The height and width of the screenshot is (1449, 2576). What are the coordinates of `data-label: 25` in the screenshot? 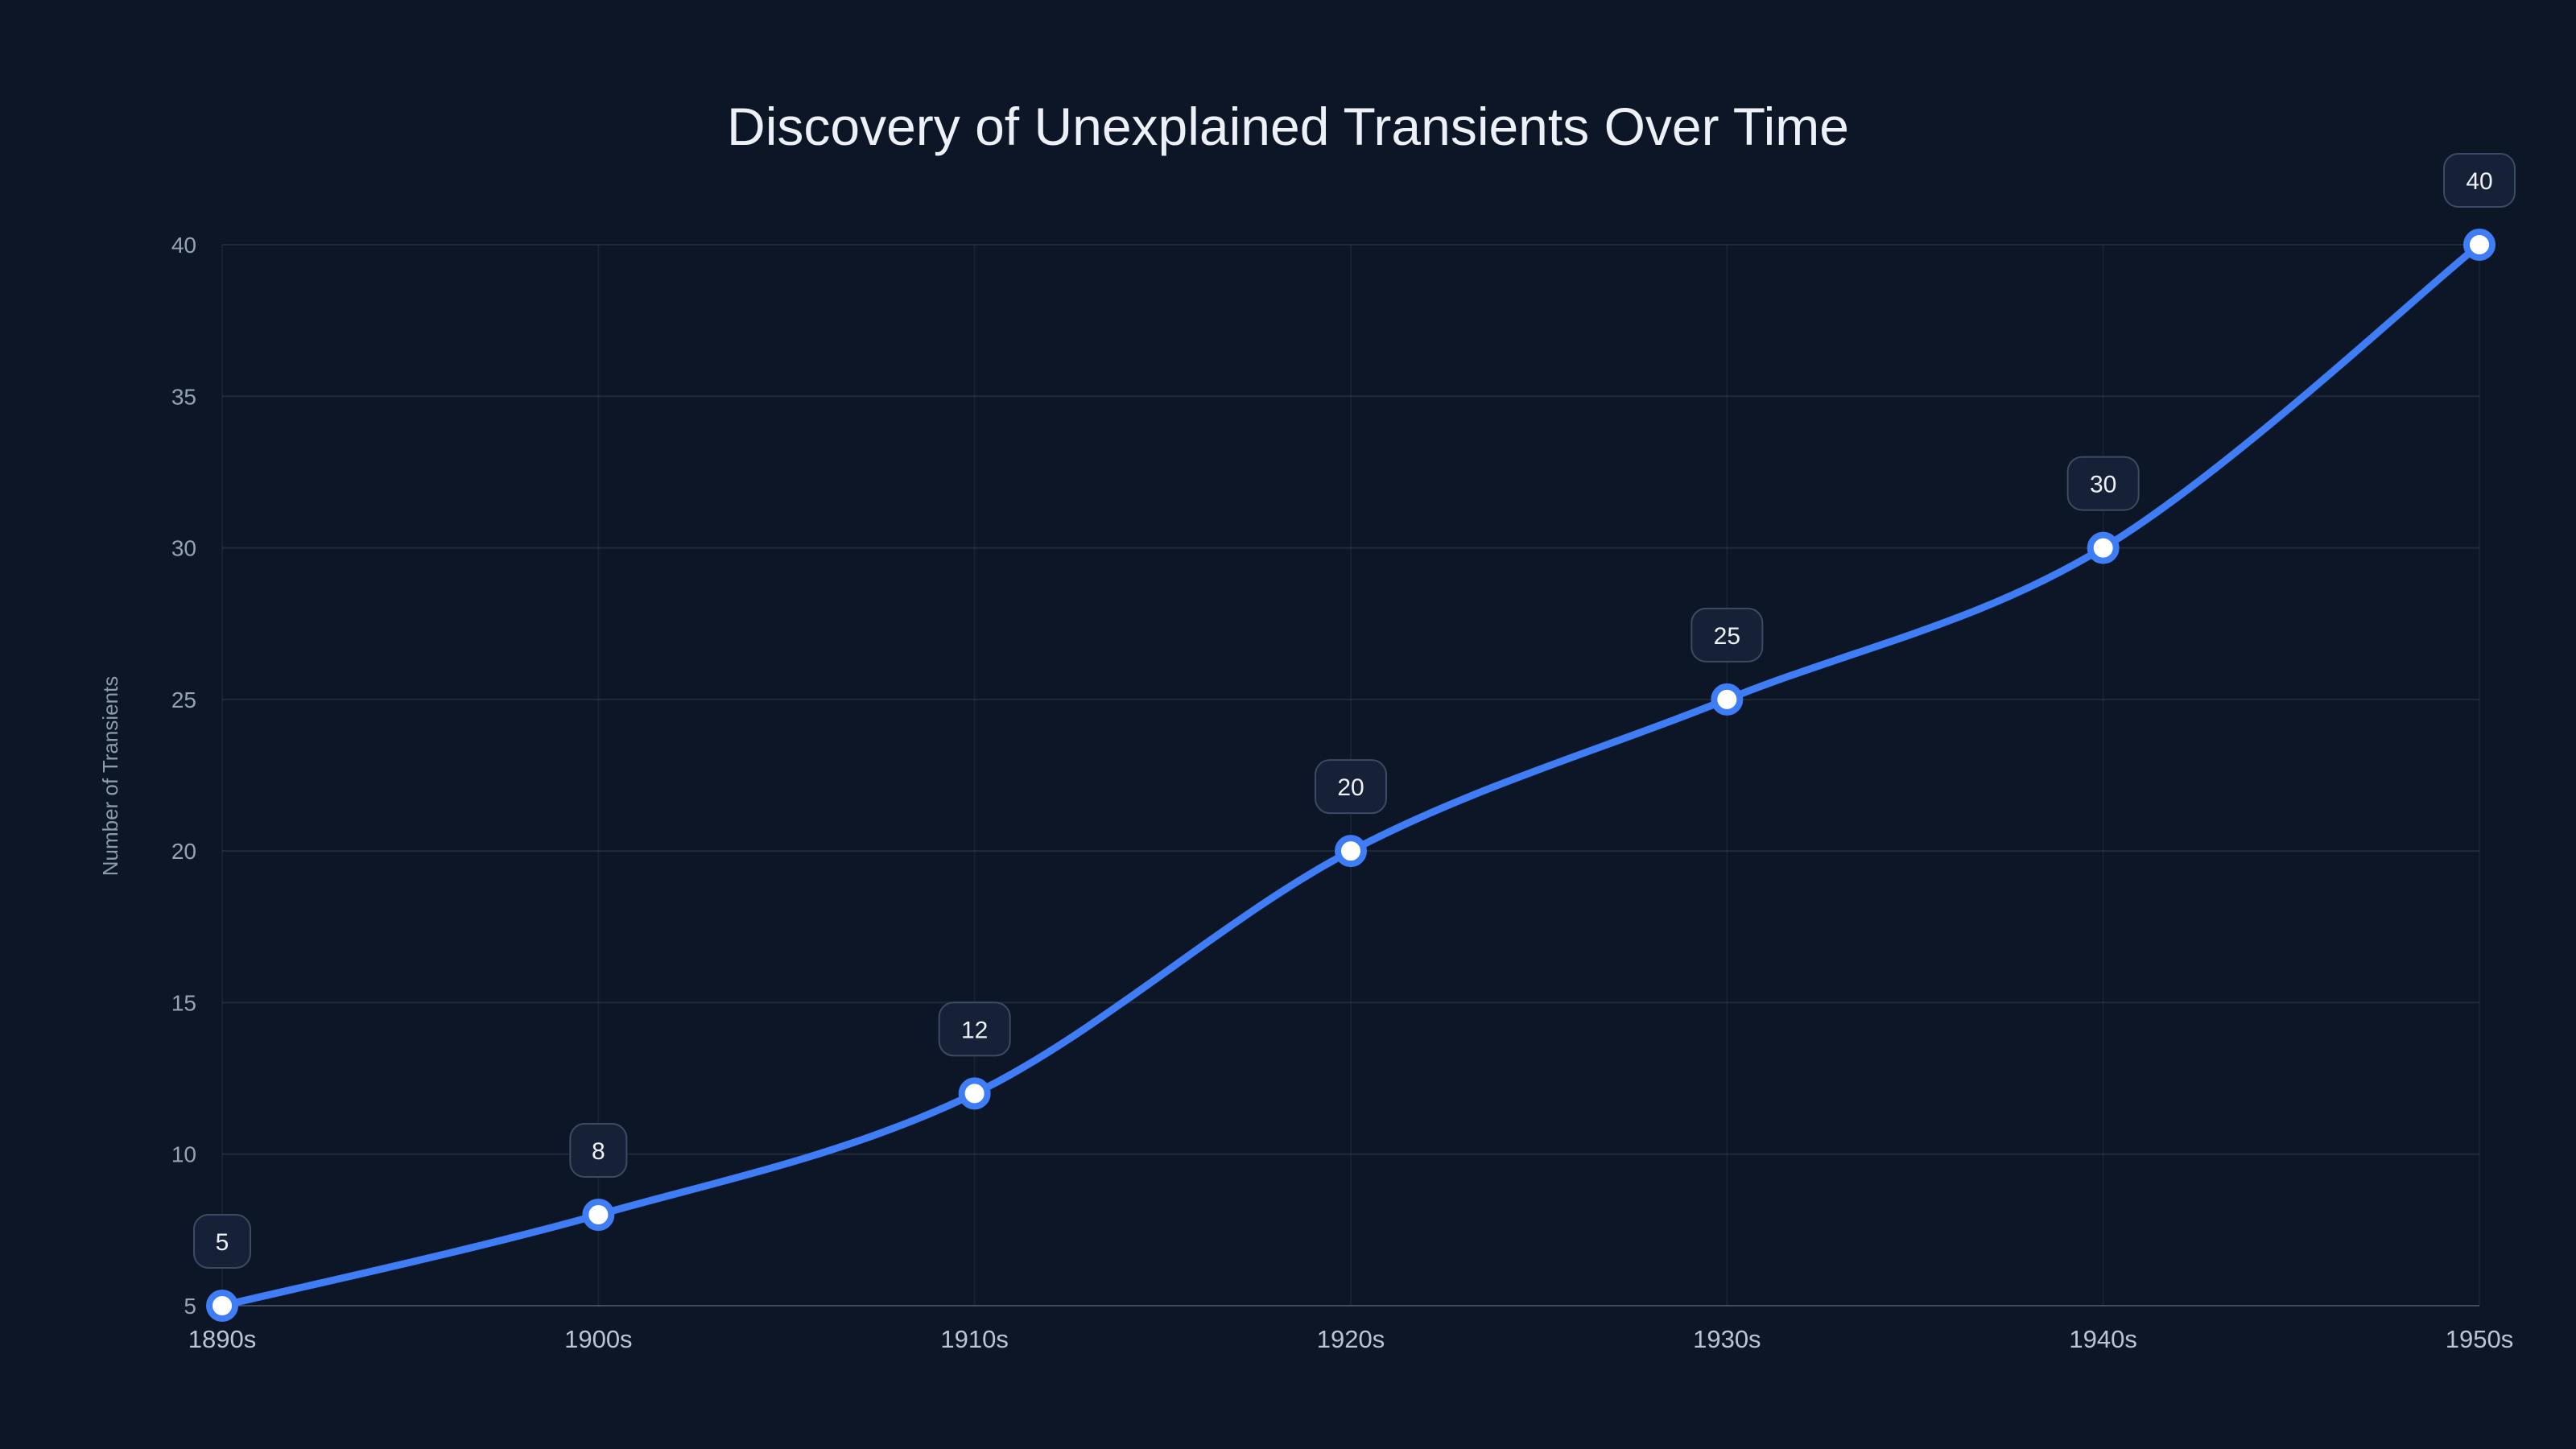 It's located at (1727, 636).